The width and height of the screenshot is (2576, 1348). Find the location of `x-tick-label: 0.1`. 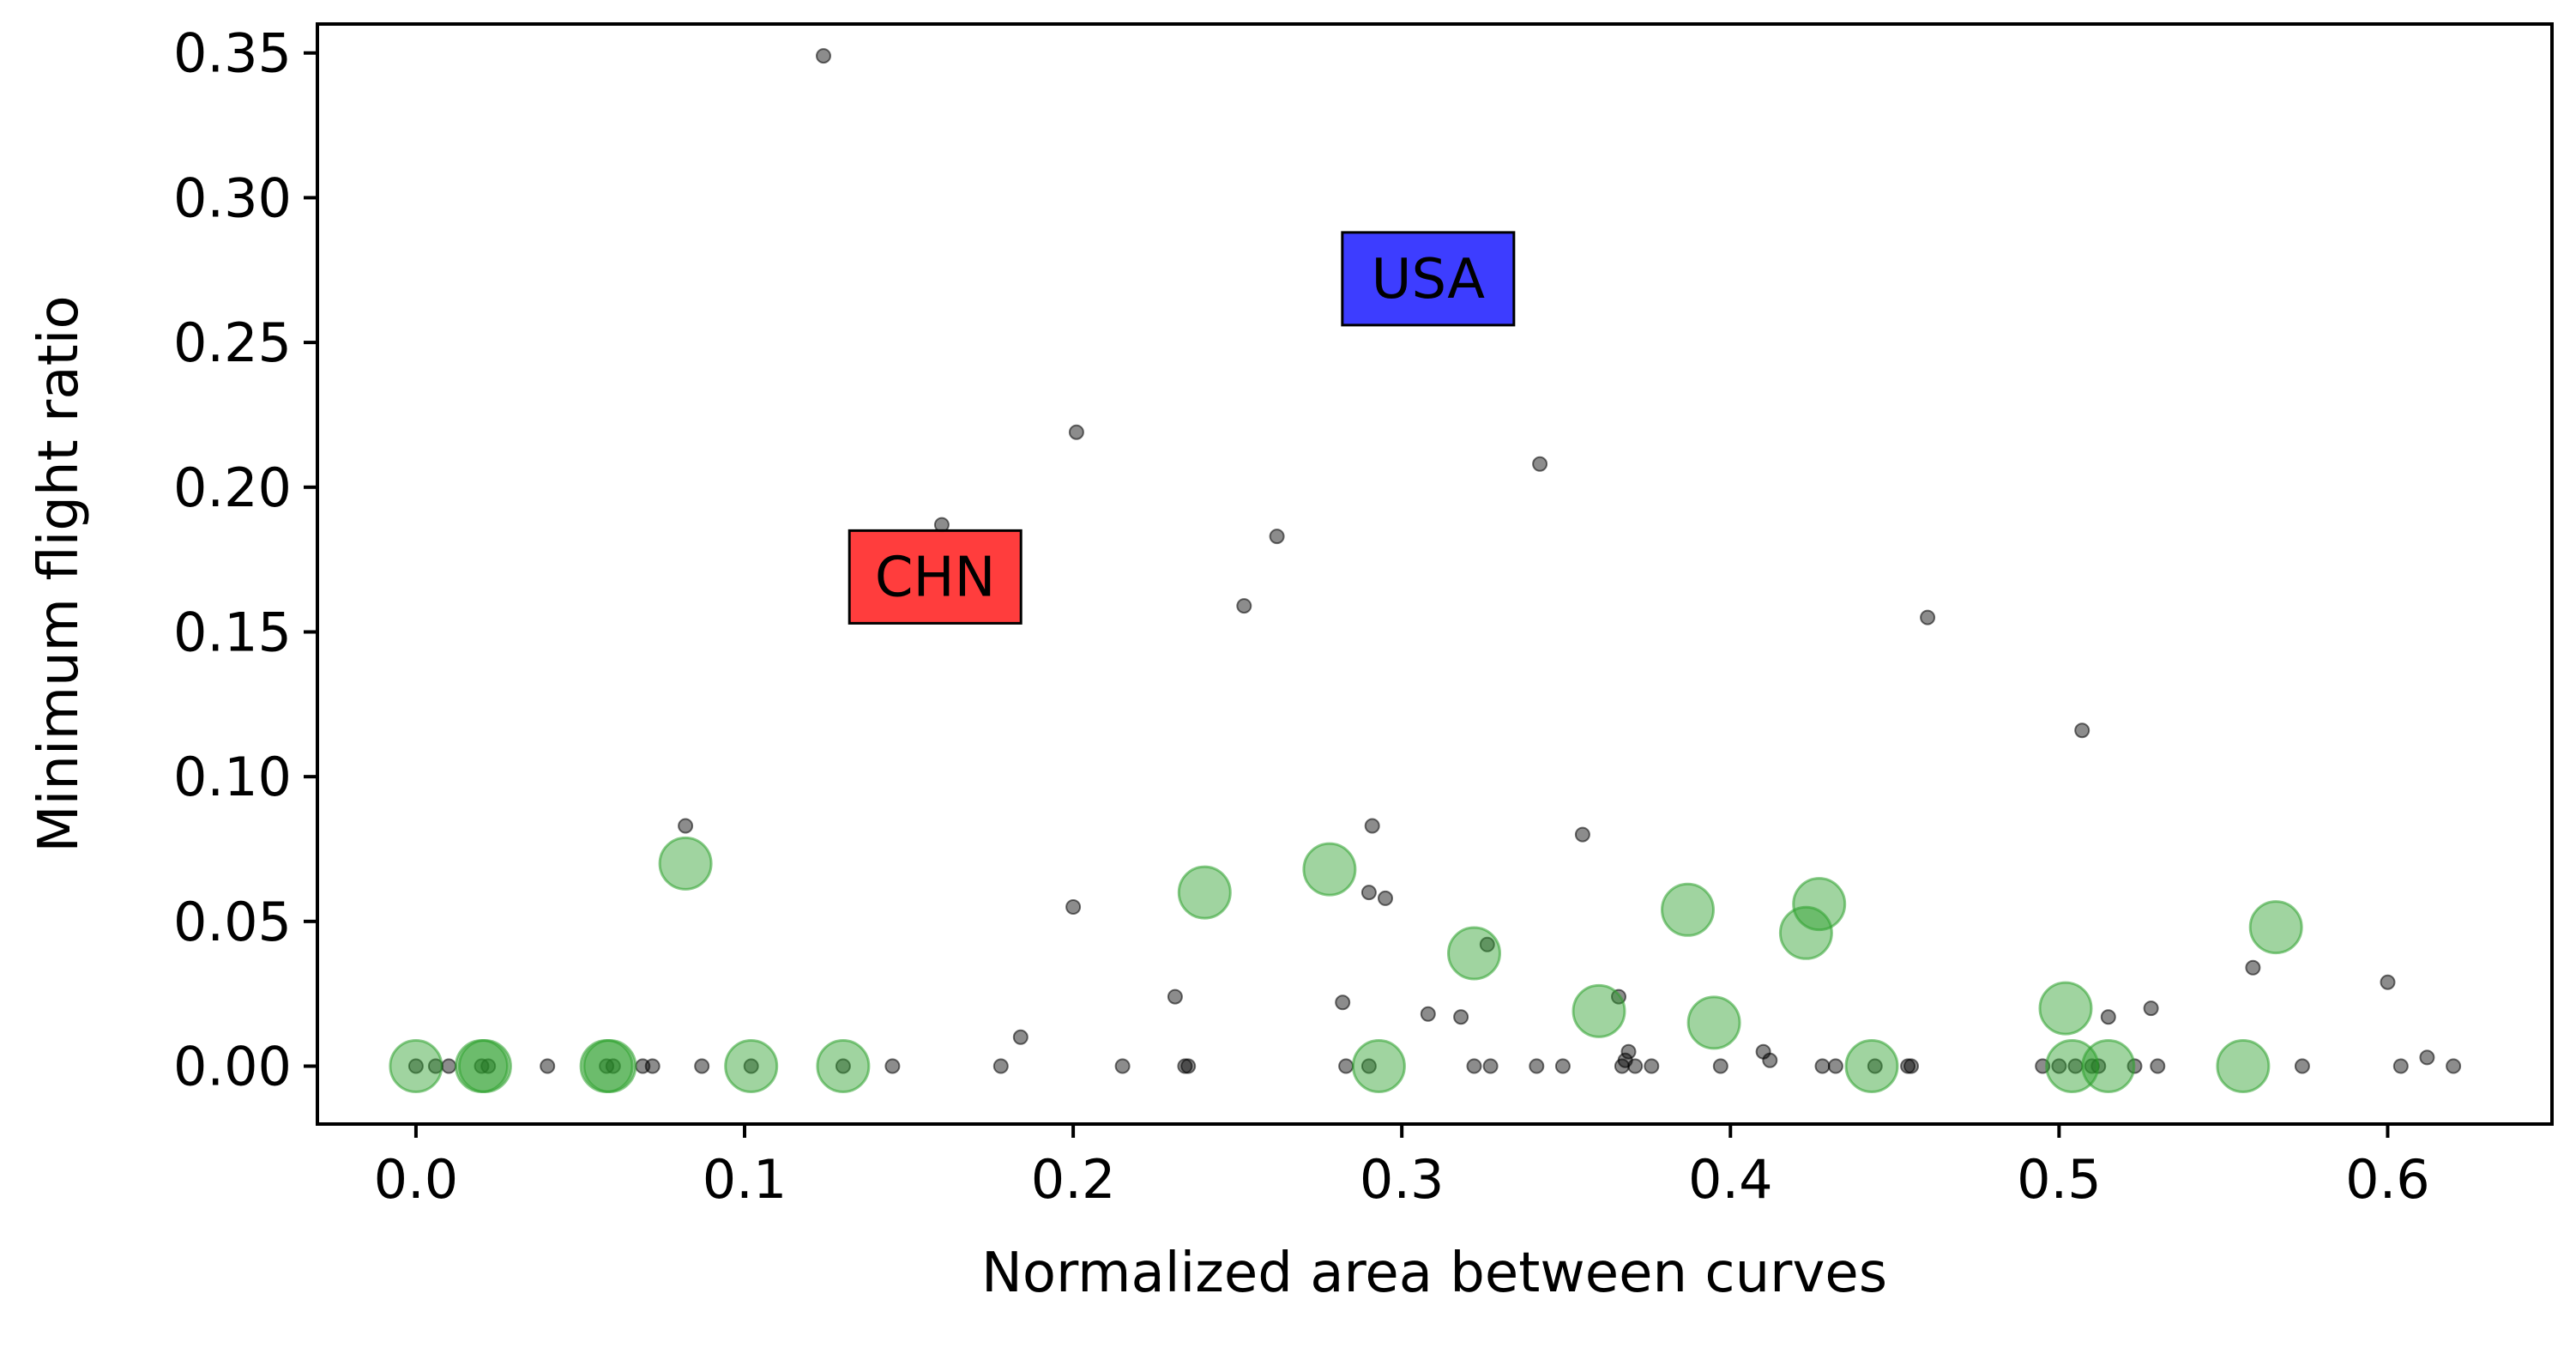

x-tick-label: 0.1 is located at coordinates (745, 1179).